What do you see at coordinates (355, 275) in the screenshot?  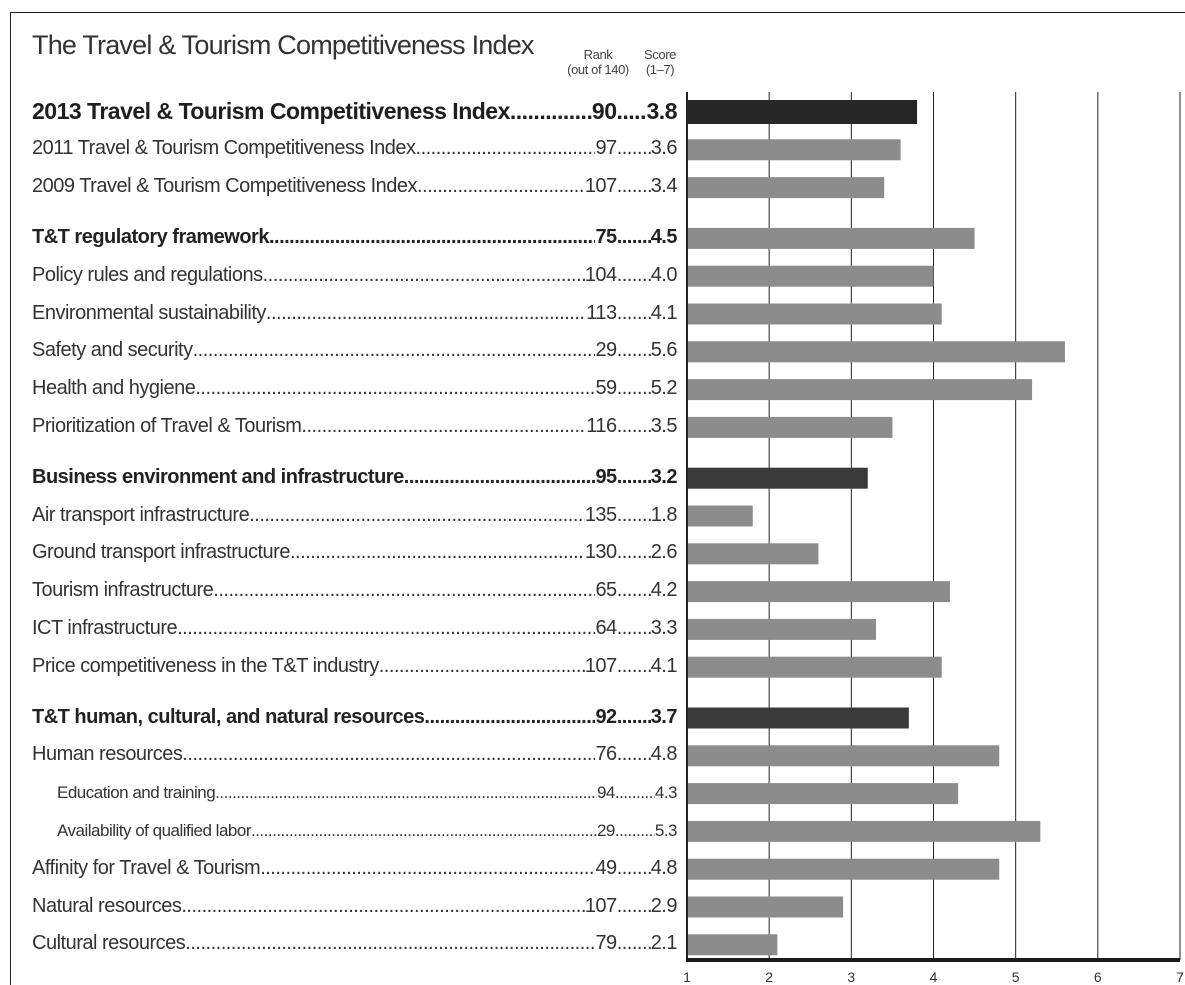 I see `table-row: Policy rules and regulations 104 4.0` at bounding box center [355, 275].